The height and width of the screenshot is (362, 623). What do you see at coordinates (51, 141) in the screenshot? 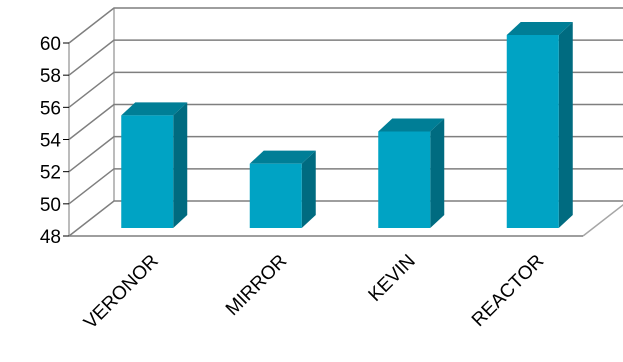
I see `y-tick-label: 54` at bounding box center [51, 141].